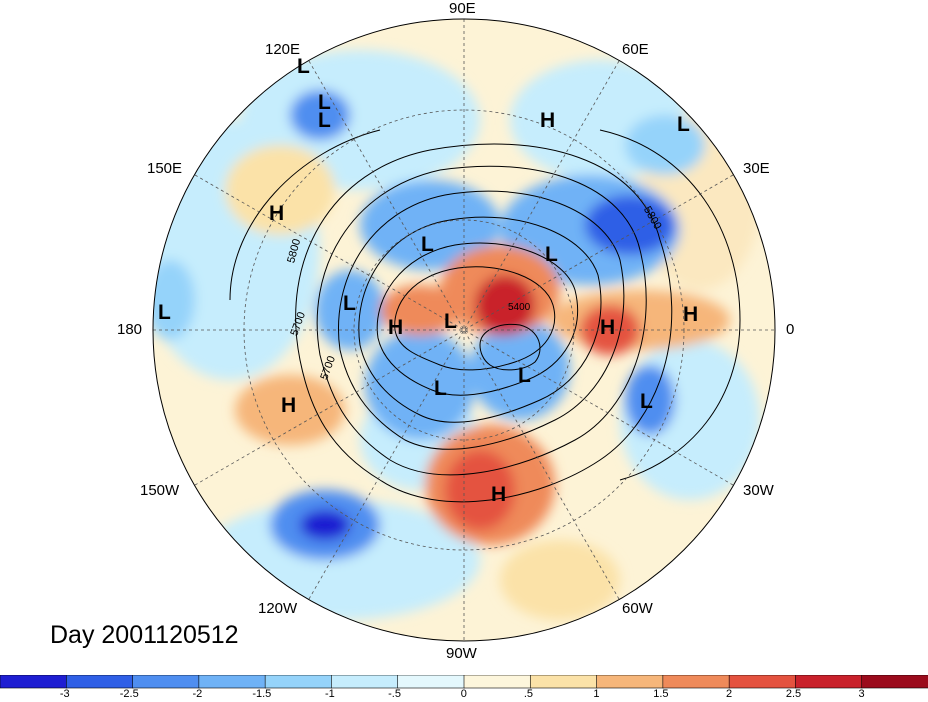  What do you see at coordinates (729, 694) in the screenshot?
I see `colorbar-tick-label: 2` at bounding box center [729, 694].